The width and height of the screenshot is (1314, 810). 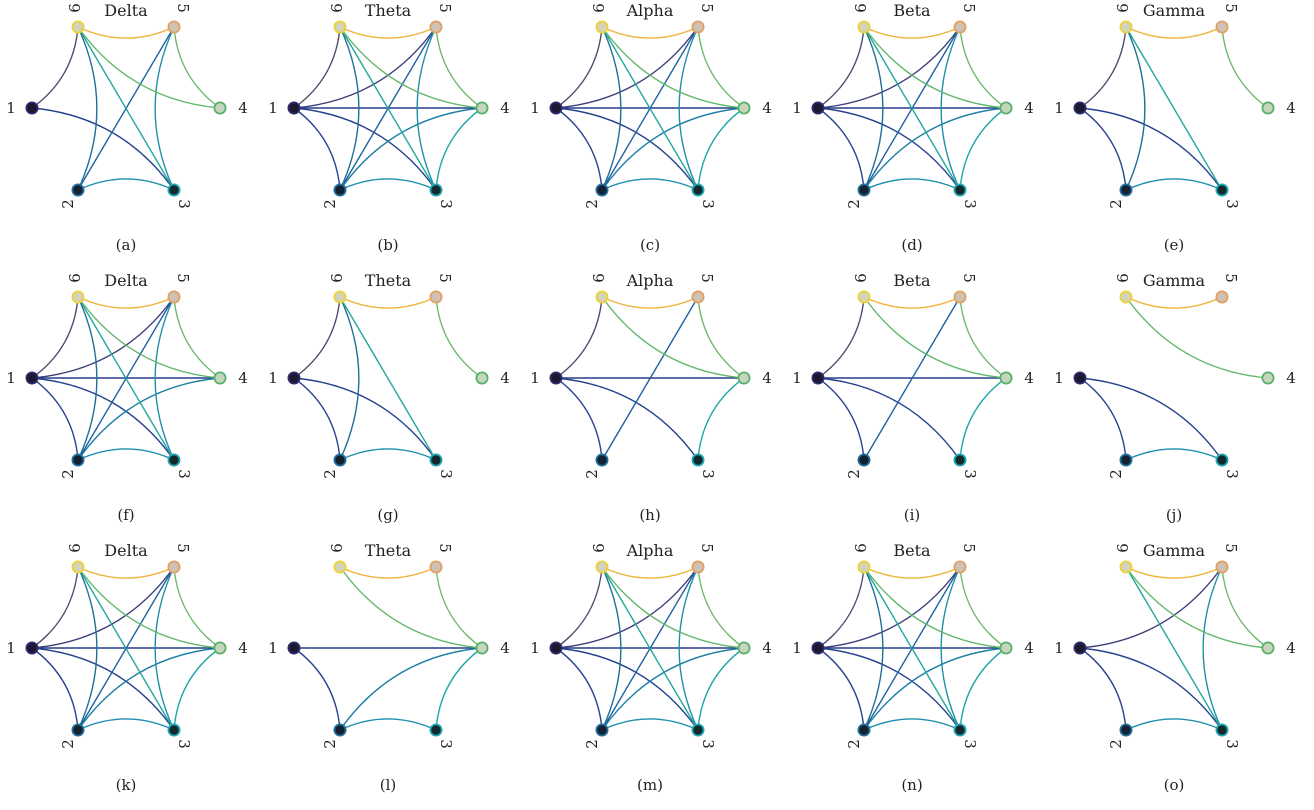 I want to click on panel-l: 1 2 3 4 5 6 Theta (l), so click(x=389, y=667).